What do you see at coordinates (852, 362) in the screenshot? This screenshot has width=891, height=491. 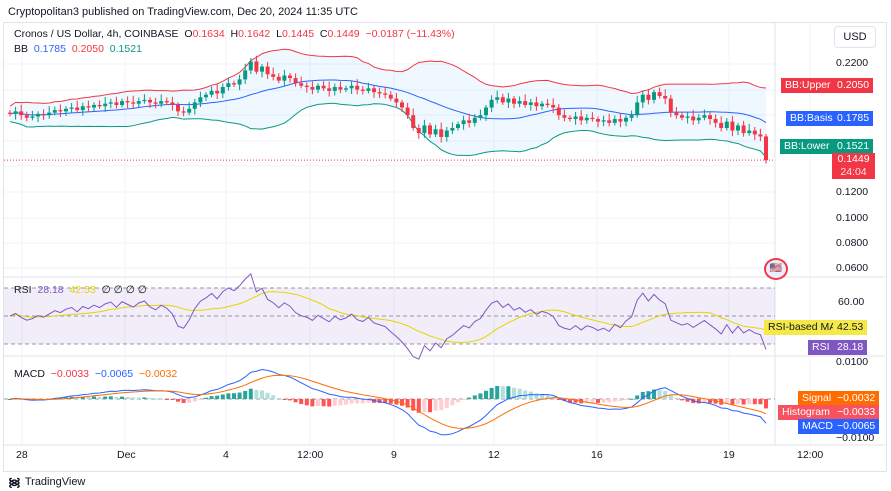 I see `macd-tick: 0.0100` at bounding box center [852, 362].